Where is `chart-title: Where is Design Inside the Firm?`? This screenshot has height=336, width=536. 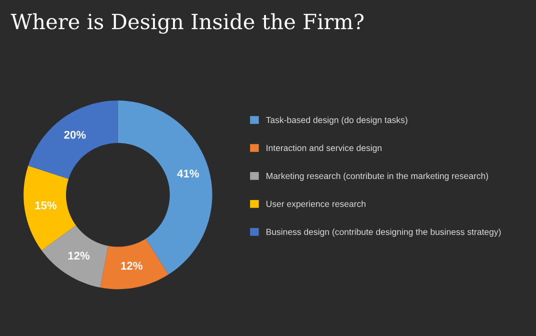
chart-title: Where is Design Inside the Firm? is located at coordinates (187, 23).